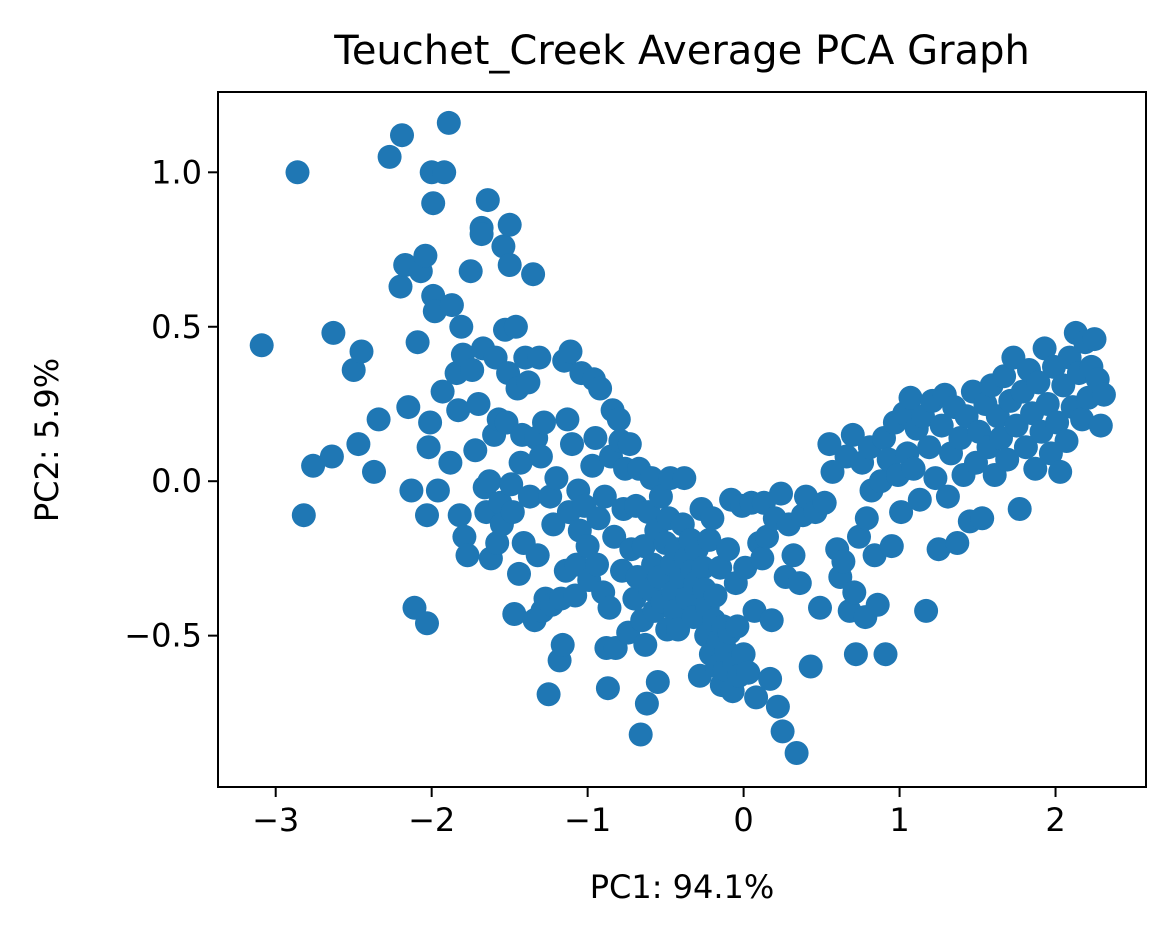  What do you see at coordinates (176, 327) in the screenshot?
I see `y-tick-label: 0.5` at bounding box center [176, 327].